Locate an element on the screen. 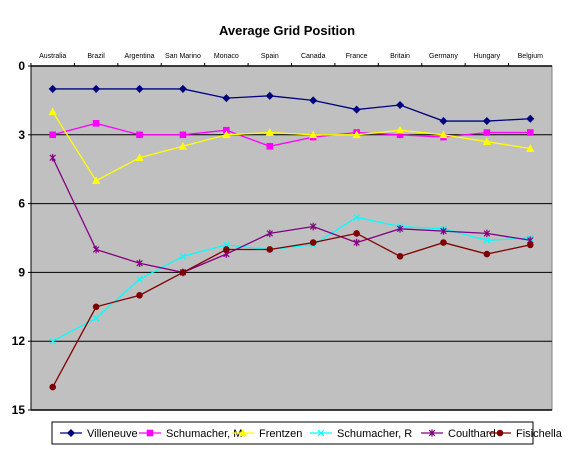  x-tick-label: Argentina is located at coordinates (140, 56).